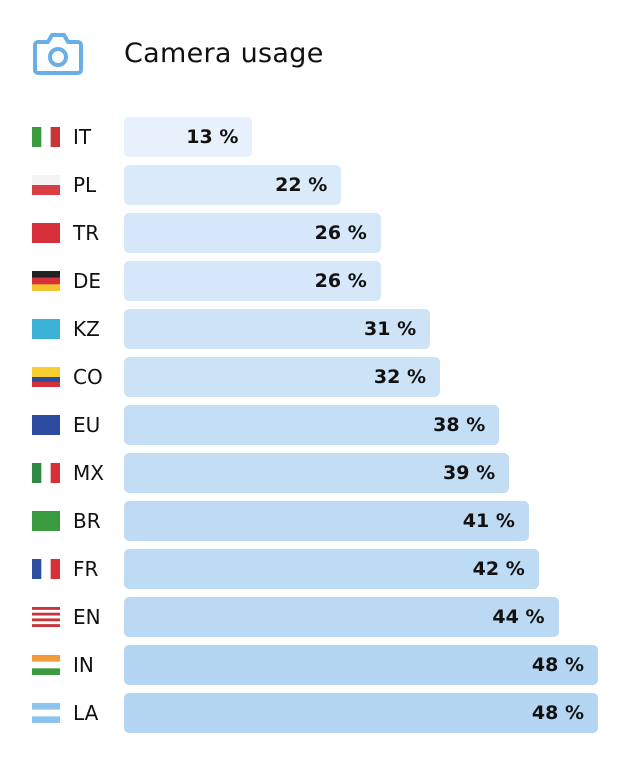 The image size is (630, 780). Describe the element at coordinates (46, 281) in the screenshot. I see `flag-de-icon` at that location.